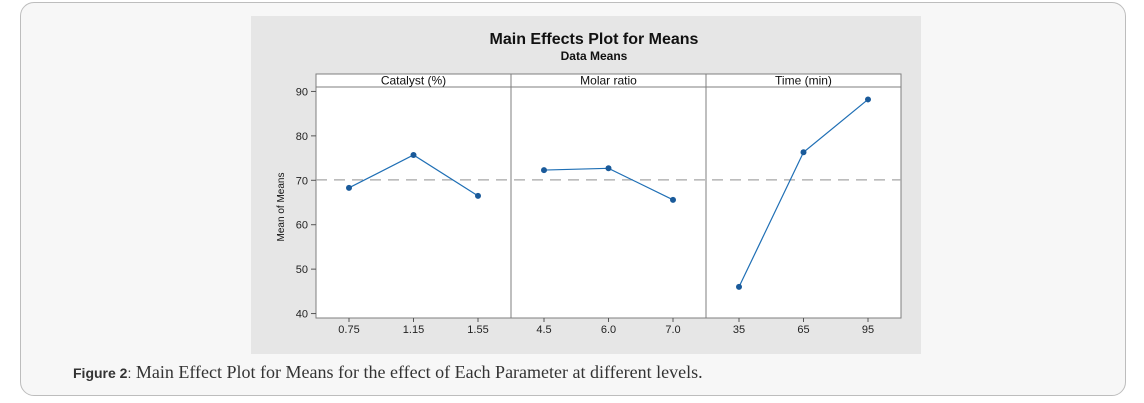 The image size is (1144, 403). Describe the element at coordinates (803, 330) in the screenshot. I see `x-tick-label: 65` at that location.